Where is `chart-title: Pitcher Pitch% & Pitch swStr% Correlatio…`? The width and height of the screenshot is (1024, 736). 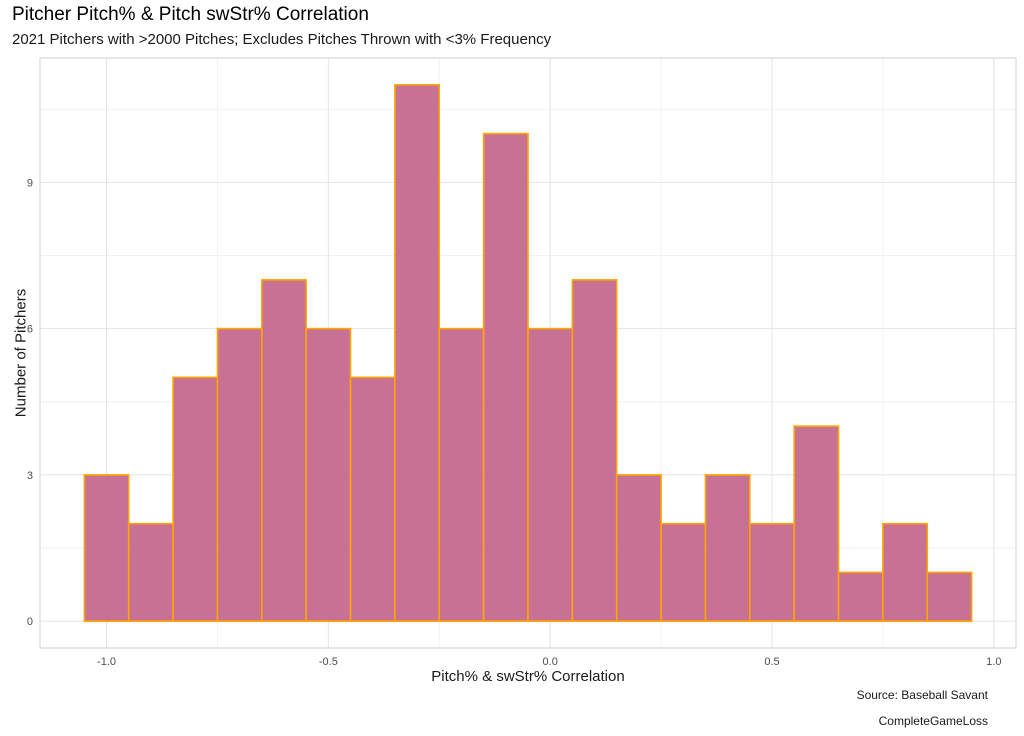
chart-title: Pitcher Pitch% & Pitch swStr% Correlatio… is located at coordinates (190, 14).